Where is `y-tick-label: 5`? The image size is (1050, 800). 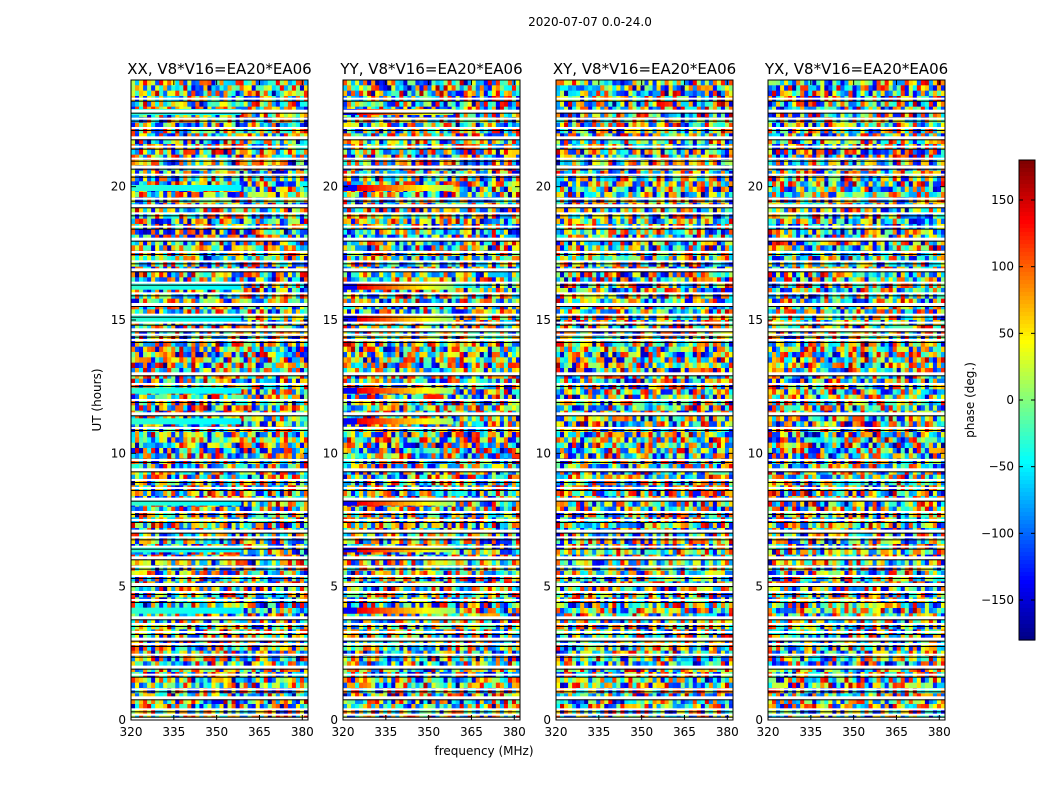 y-tick-label: 5 is located at coordinates (334, 587).